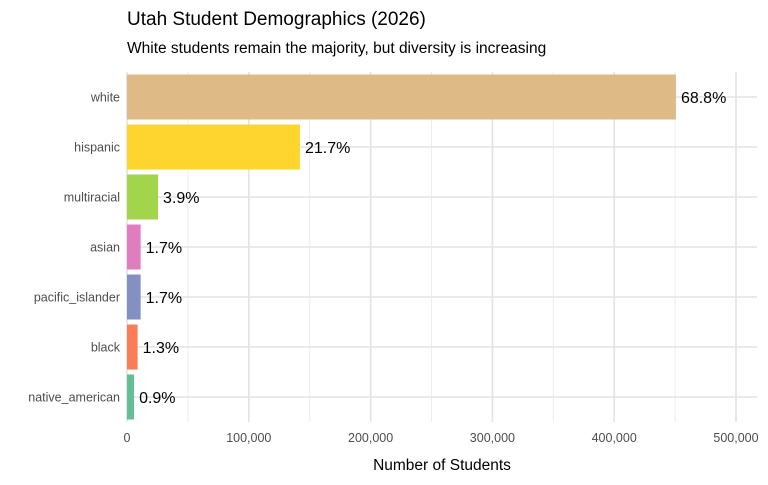 Image resolution: width=768 pixels, height=485 pixels. I want to click on bar-asian, so click(134, 247).